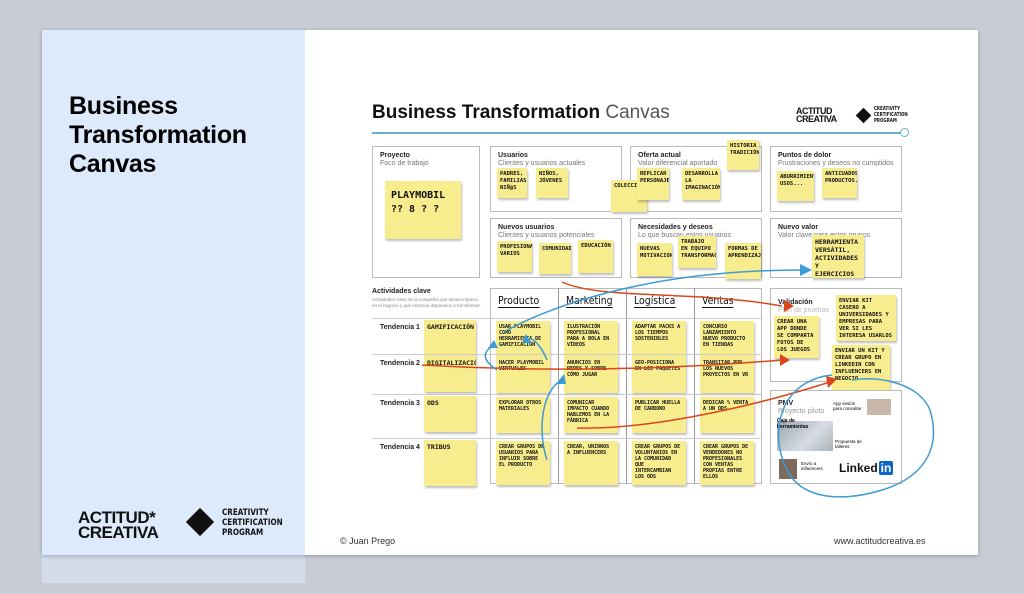 This screenshot has height=594, width=1024. I want to click on trend-label: Tendencia 4, so click(400, 447).